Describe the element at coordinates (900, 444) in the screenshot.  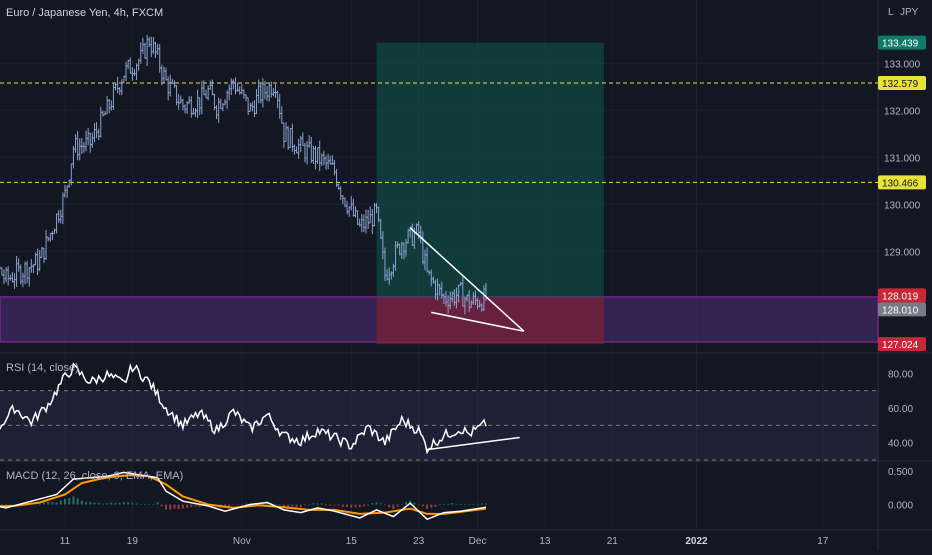
I see `rsi-tick-label: 40.00` at that location.